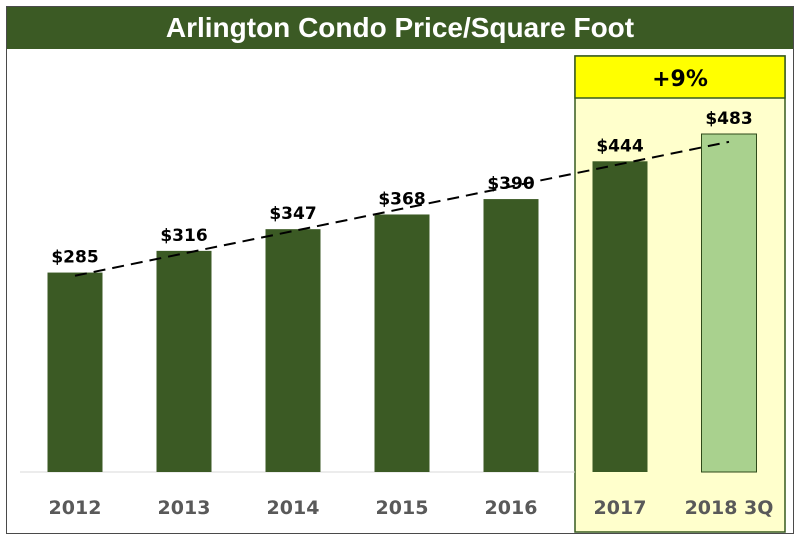 Image resolution: width=800 pixels, height=540 pixels. I want to click on highlight-badge, so click(680, 77).